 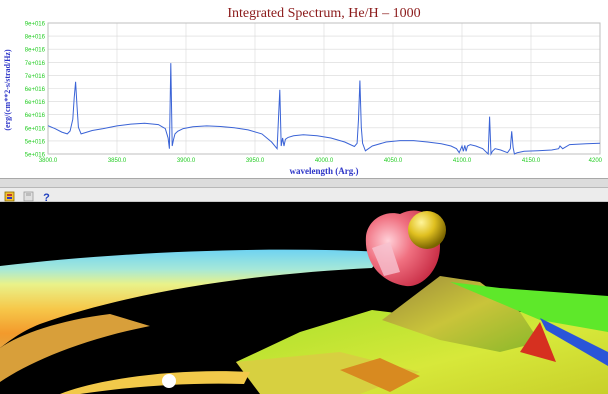 What do you see at coordinates (529, 307) in the screenshot?
I see `green-plateau` at bounding box center [529, 307].